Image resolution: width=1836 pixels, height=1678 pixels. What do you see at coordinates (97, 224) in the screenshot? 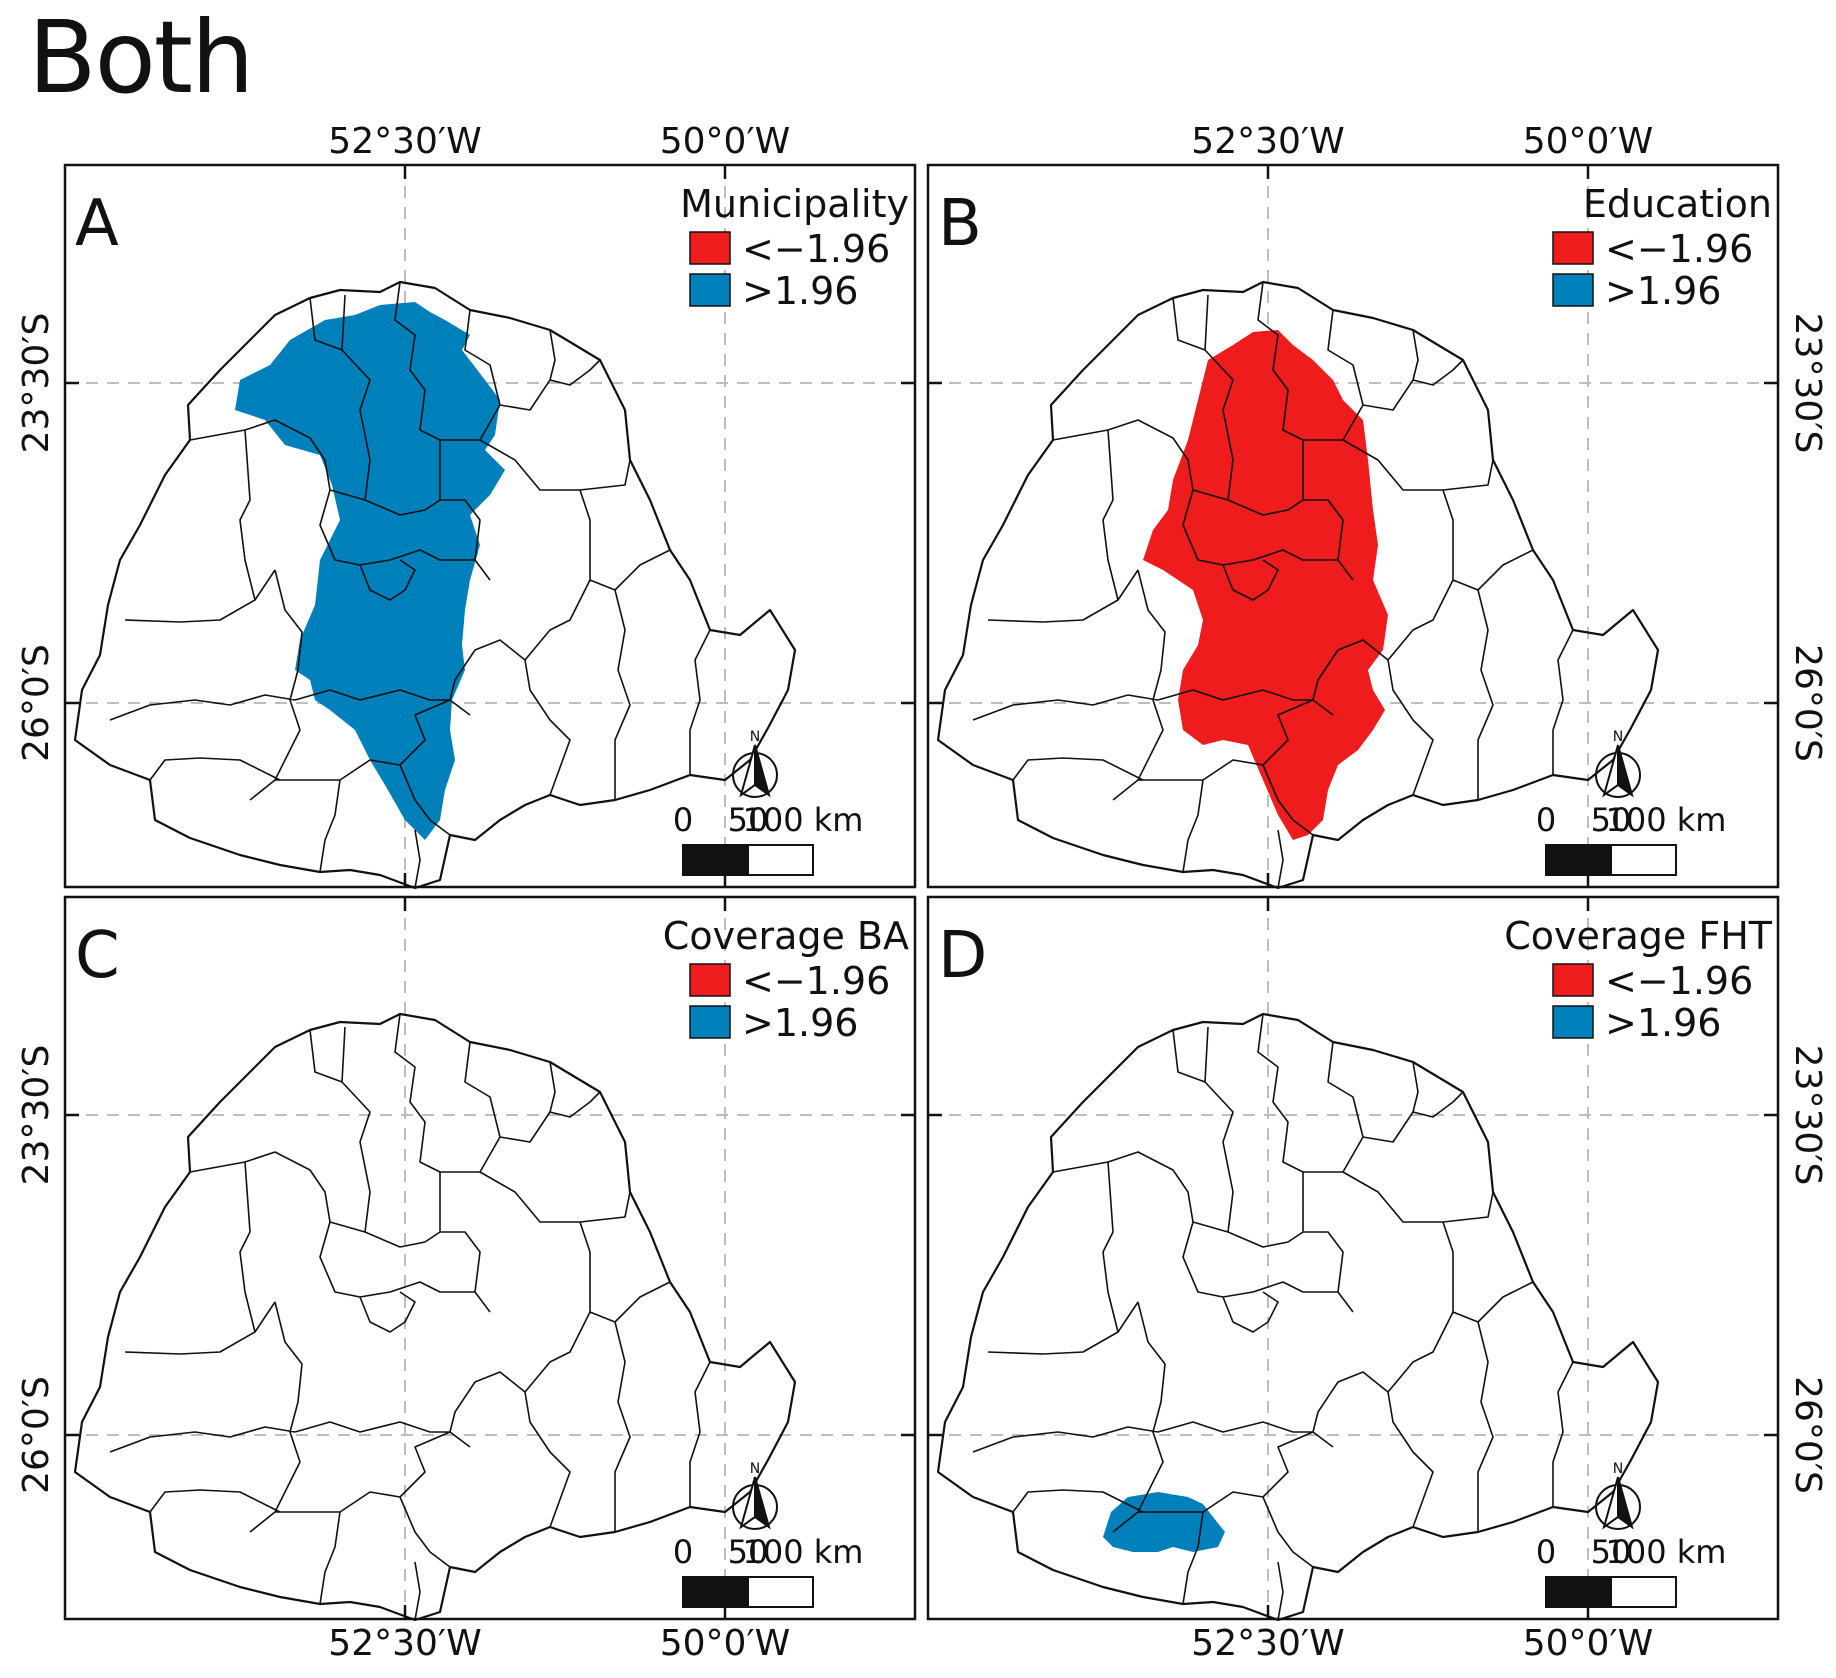
I see `panel-letter: A` at bounding box center [97, 224].